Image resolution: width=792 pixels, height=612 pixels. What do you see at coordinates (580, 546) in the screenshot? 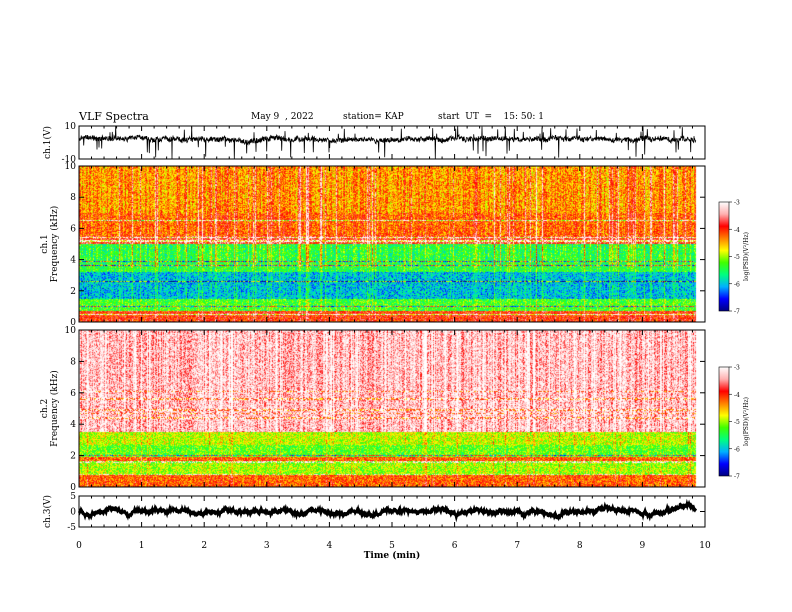
I see `x-tick-label: 8` at bounding box center [580, 546].